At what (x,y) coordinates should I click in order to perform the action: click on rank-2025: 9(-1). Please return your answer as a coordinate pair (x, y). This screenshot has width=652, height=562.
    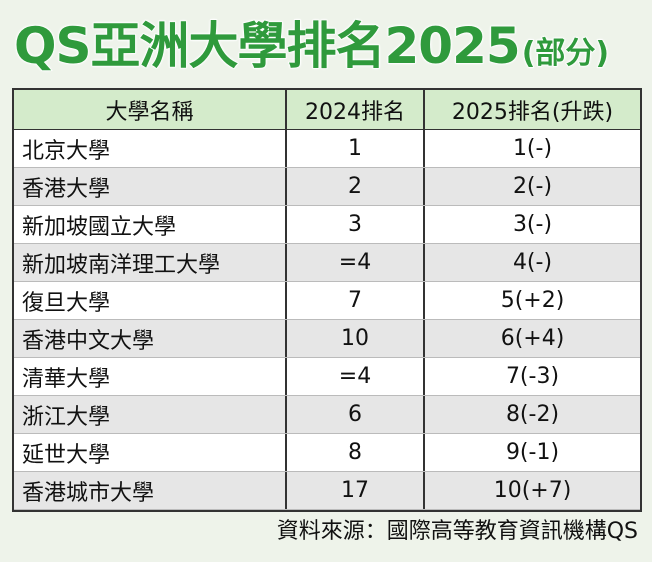
    Looking at the image, I should click on (531, 452).